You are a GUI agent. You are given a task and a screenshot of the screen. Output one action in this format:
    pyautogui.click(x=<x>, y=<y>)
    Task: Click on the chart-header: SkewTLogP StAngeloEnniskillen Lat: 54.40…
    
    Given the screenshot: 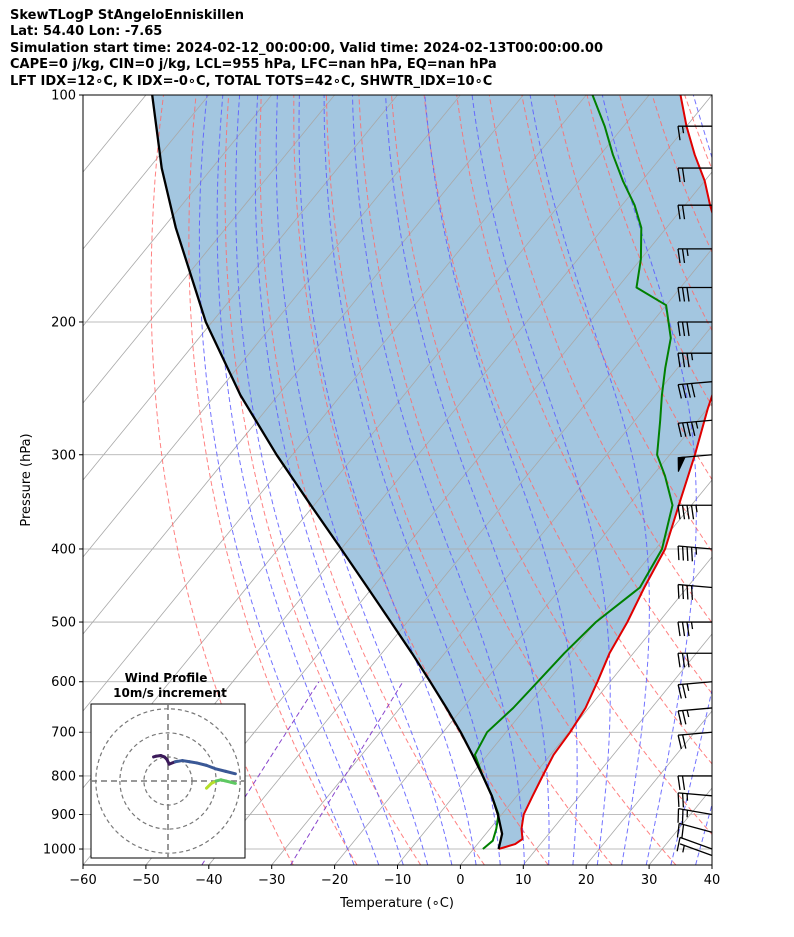 What is the action you would take?
    pyautogui.click(x=400, y=49)
    